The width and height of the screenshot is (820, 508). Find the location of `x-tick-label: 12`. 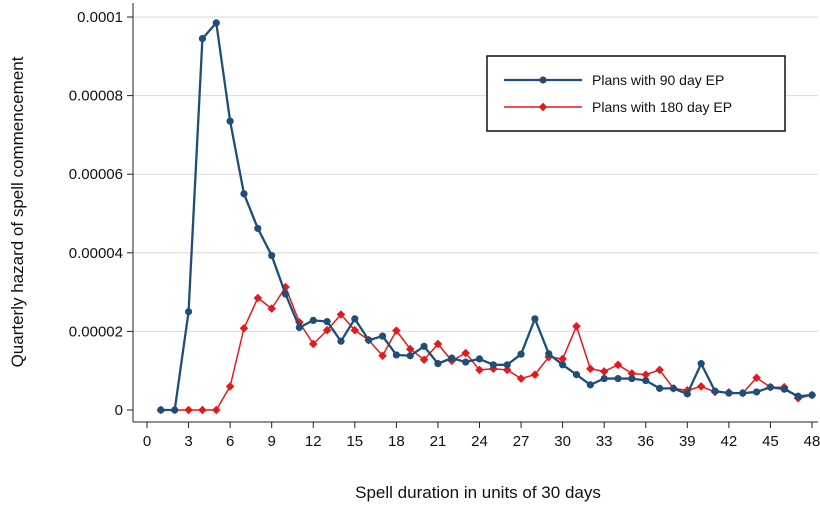

x-tick-label: 12 is located at coordinates (313, 441).